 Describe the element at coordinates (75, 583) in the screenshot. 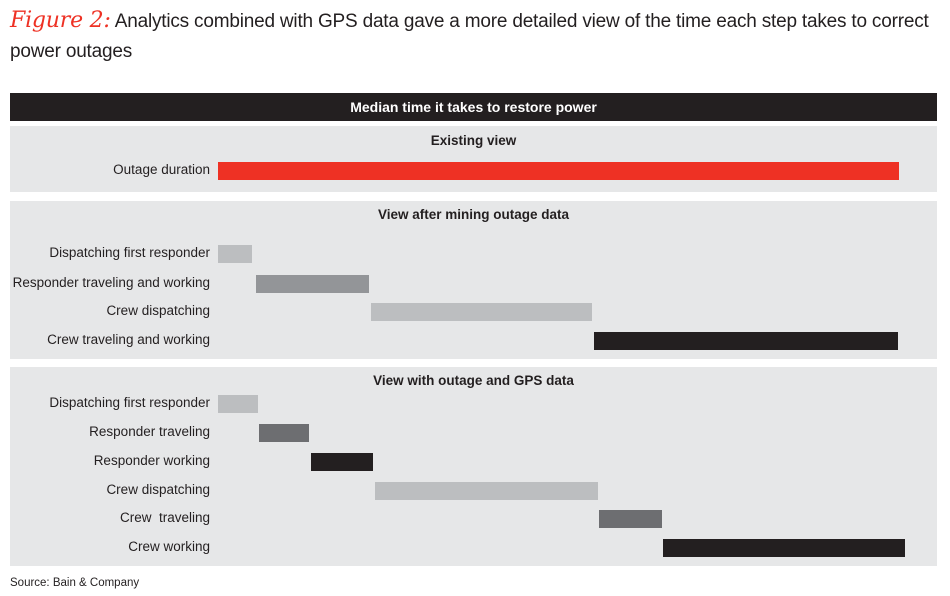

I see `source-note: Source: Bain & Company` at that location.